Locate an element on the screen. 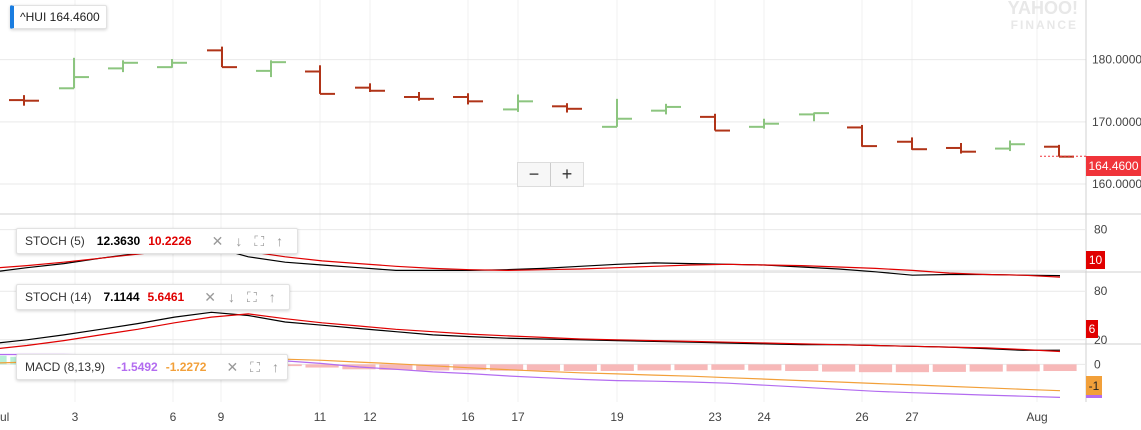  macd-legend: MACD (8,13,9) -1.5492 -1.2272 ✕ ⛶ ↑ is located at coordinates (152, 367).